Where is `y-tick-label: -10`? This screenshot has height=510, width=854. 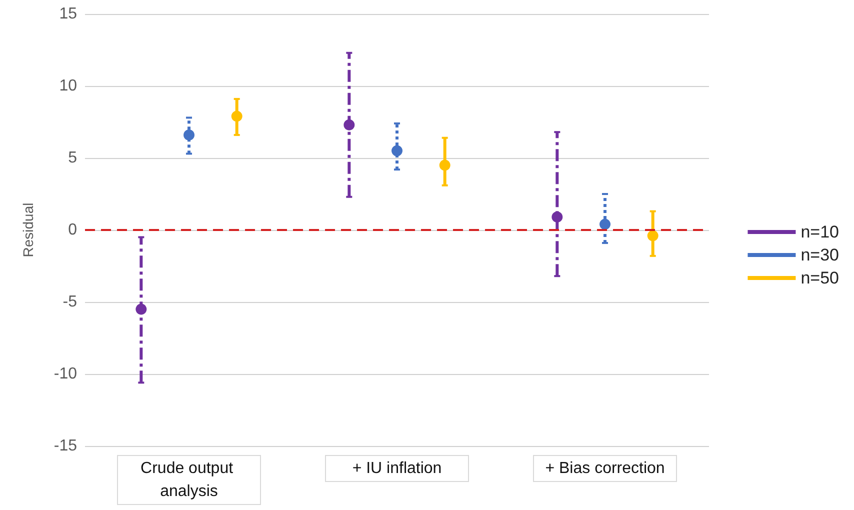
y-tick-label: -10 is located at coordinates (66, 374).